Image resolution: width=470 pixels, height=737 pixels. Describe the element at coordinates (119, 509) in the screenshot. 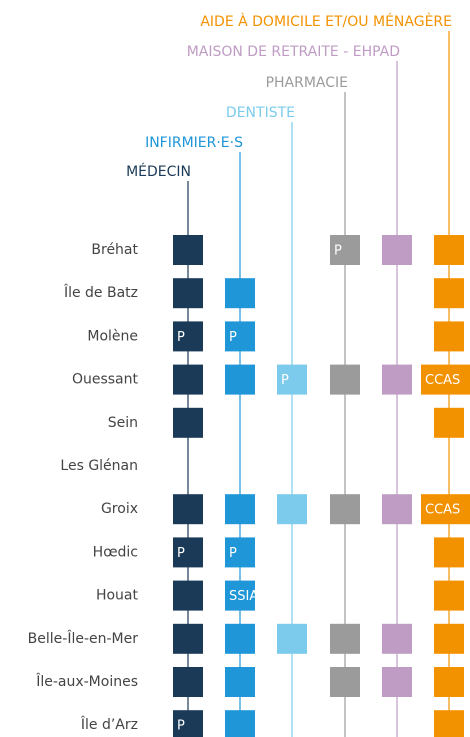

I see `island-name: Groix` at that location.